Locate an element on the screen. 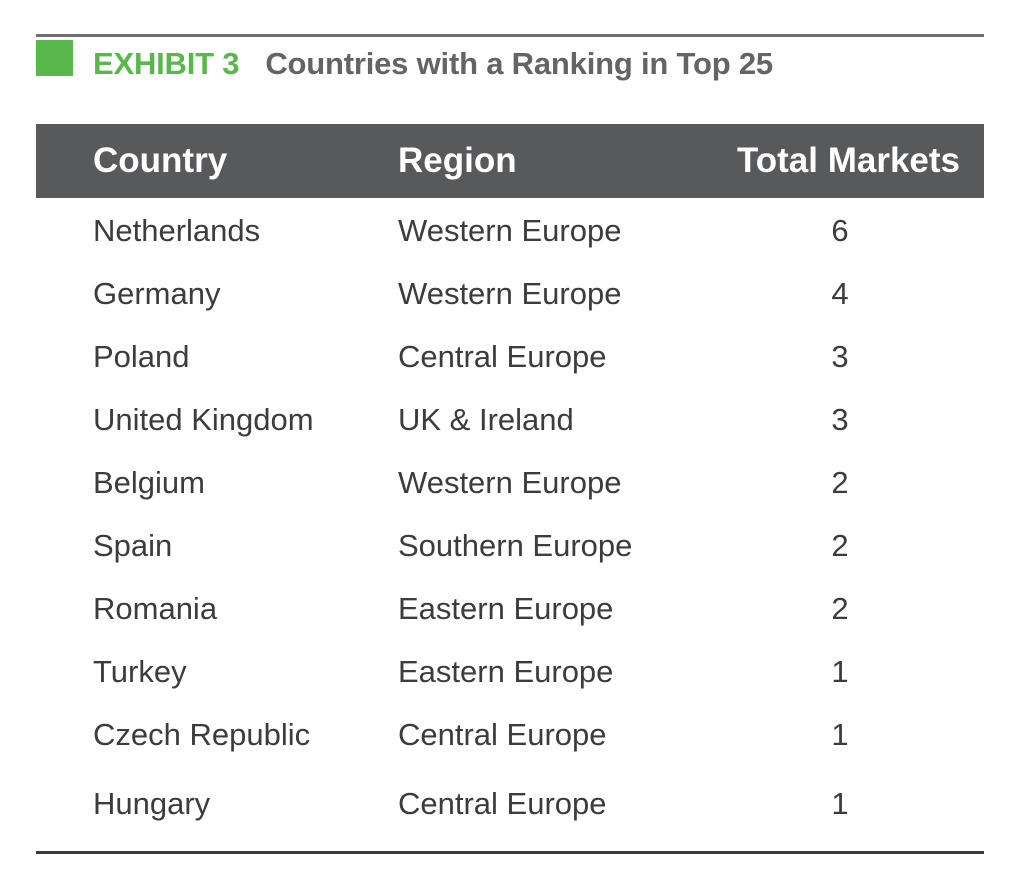 The height and width of the screenshot is (874, 1033). cell-country: Belgium is located at coordinates (149, 482).